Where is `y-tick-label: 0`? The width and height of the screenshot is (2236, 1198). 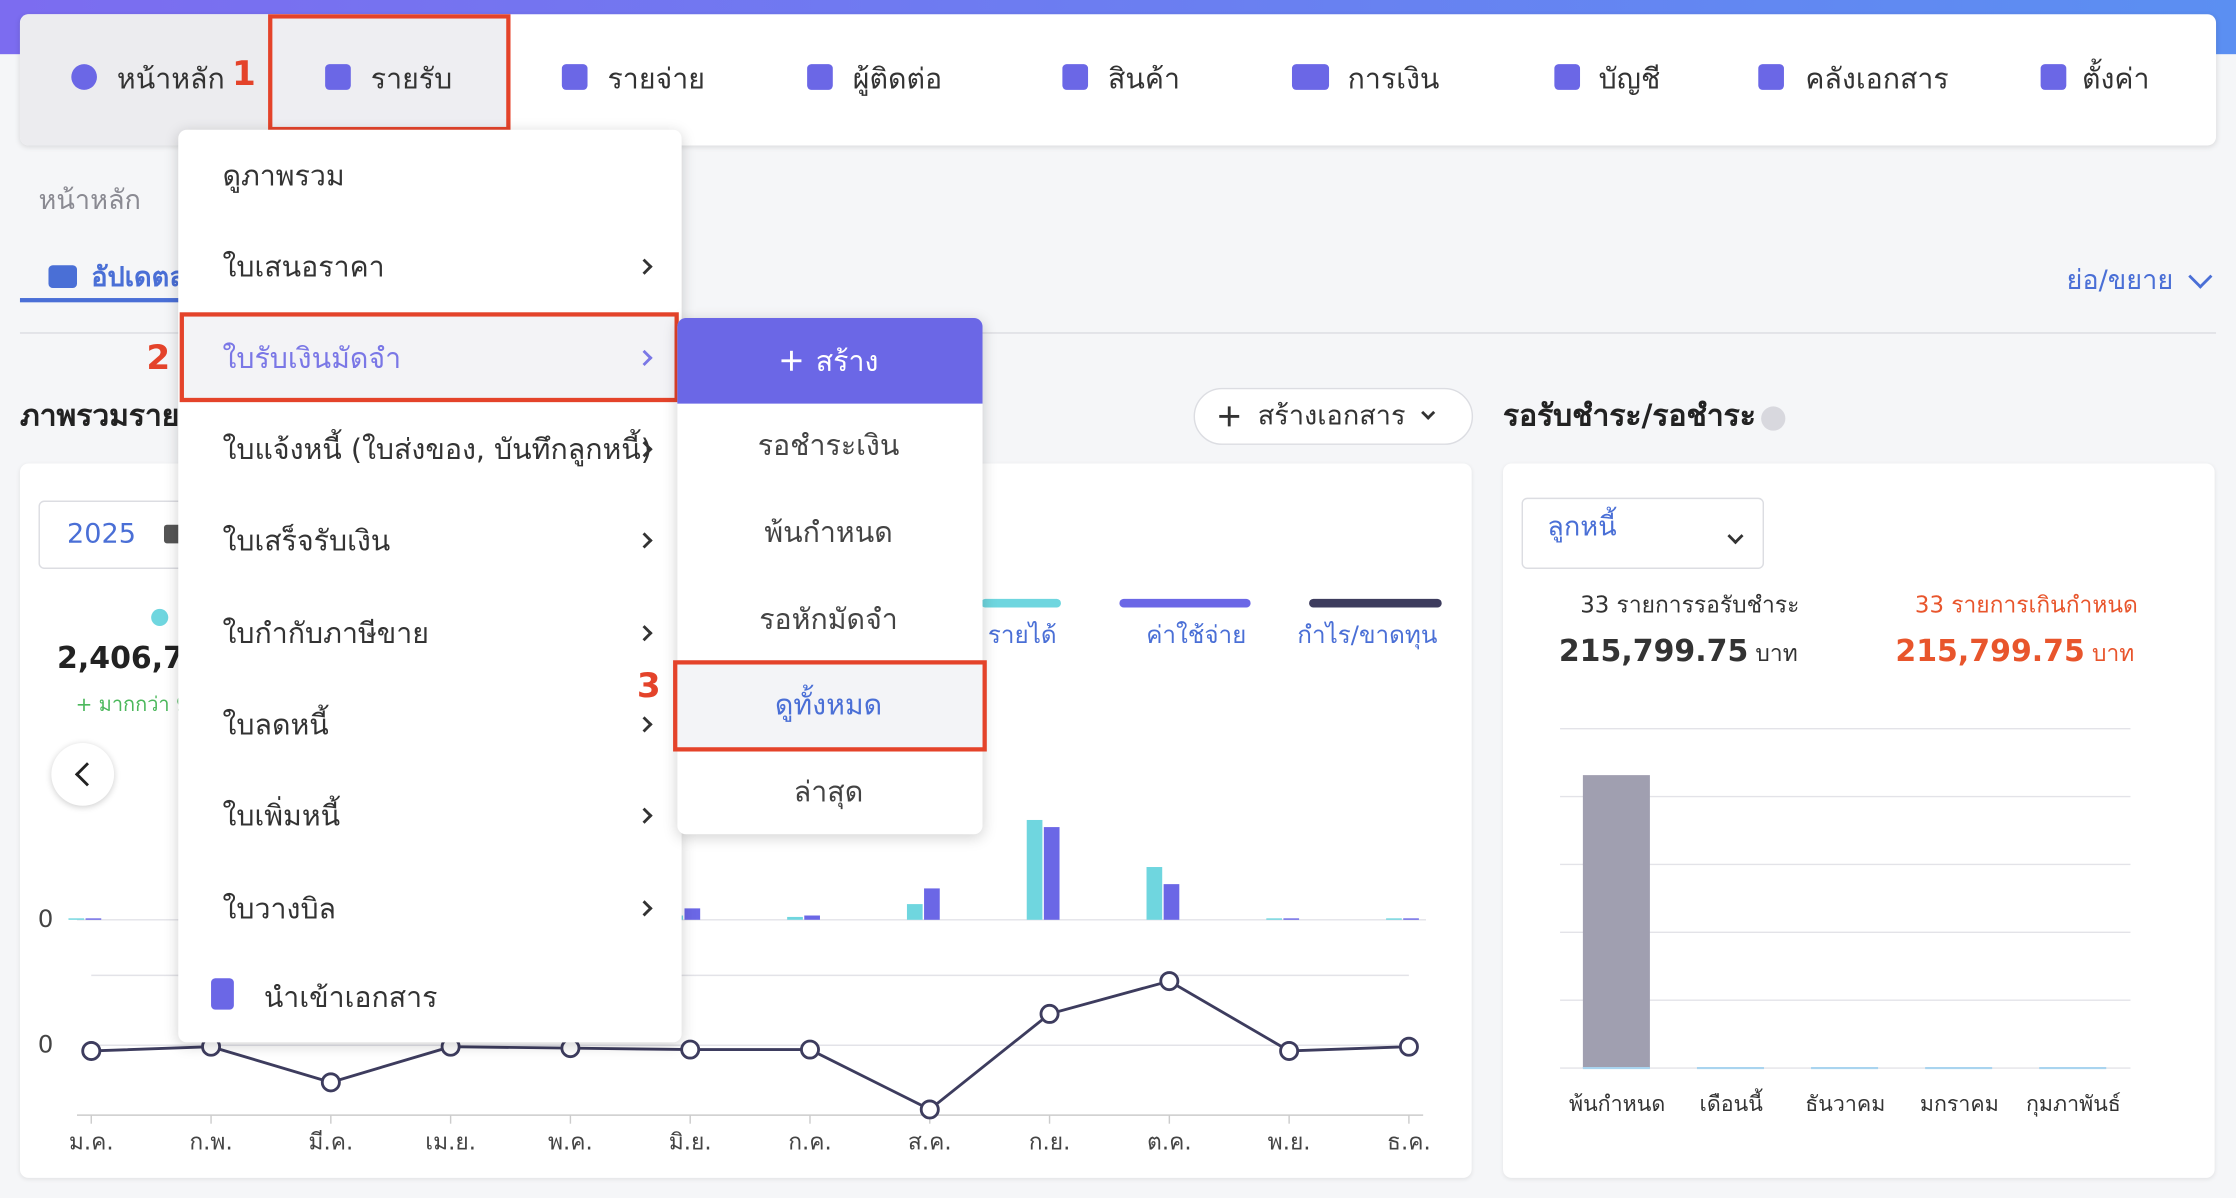 y-tick-label: 0 is located at coordinates (45, 1043).